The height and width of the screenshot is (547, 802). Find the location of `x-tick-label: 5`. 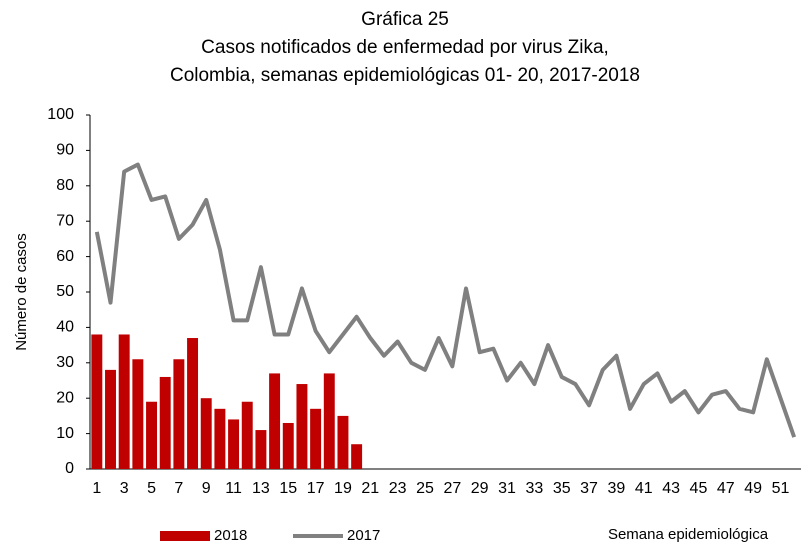

x-tick-label: 5 is located at coordinates (151, 488).